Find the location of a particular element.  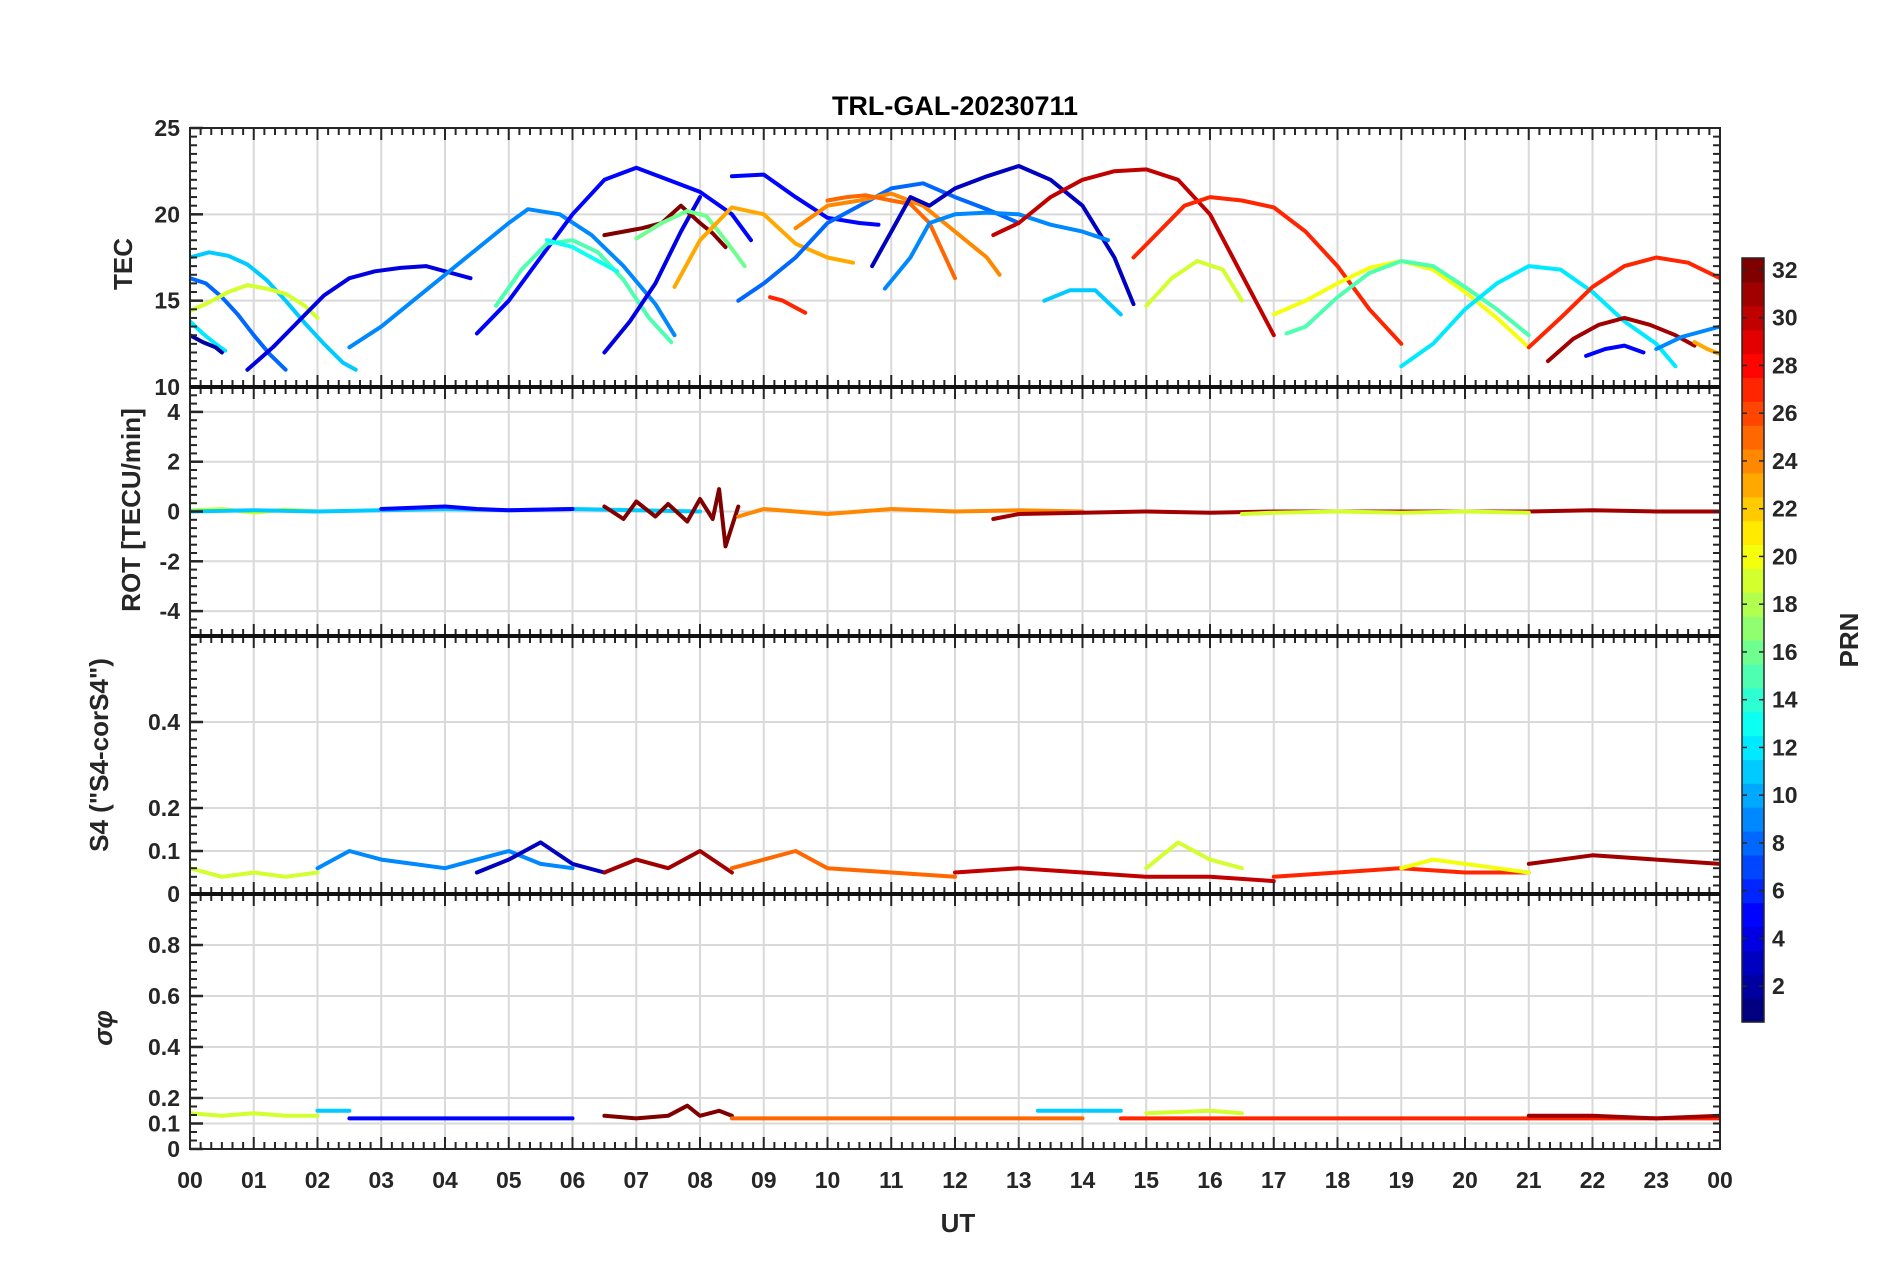

s4-y-tick-label: 0.2 is located at coordinates (164, 808).